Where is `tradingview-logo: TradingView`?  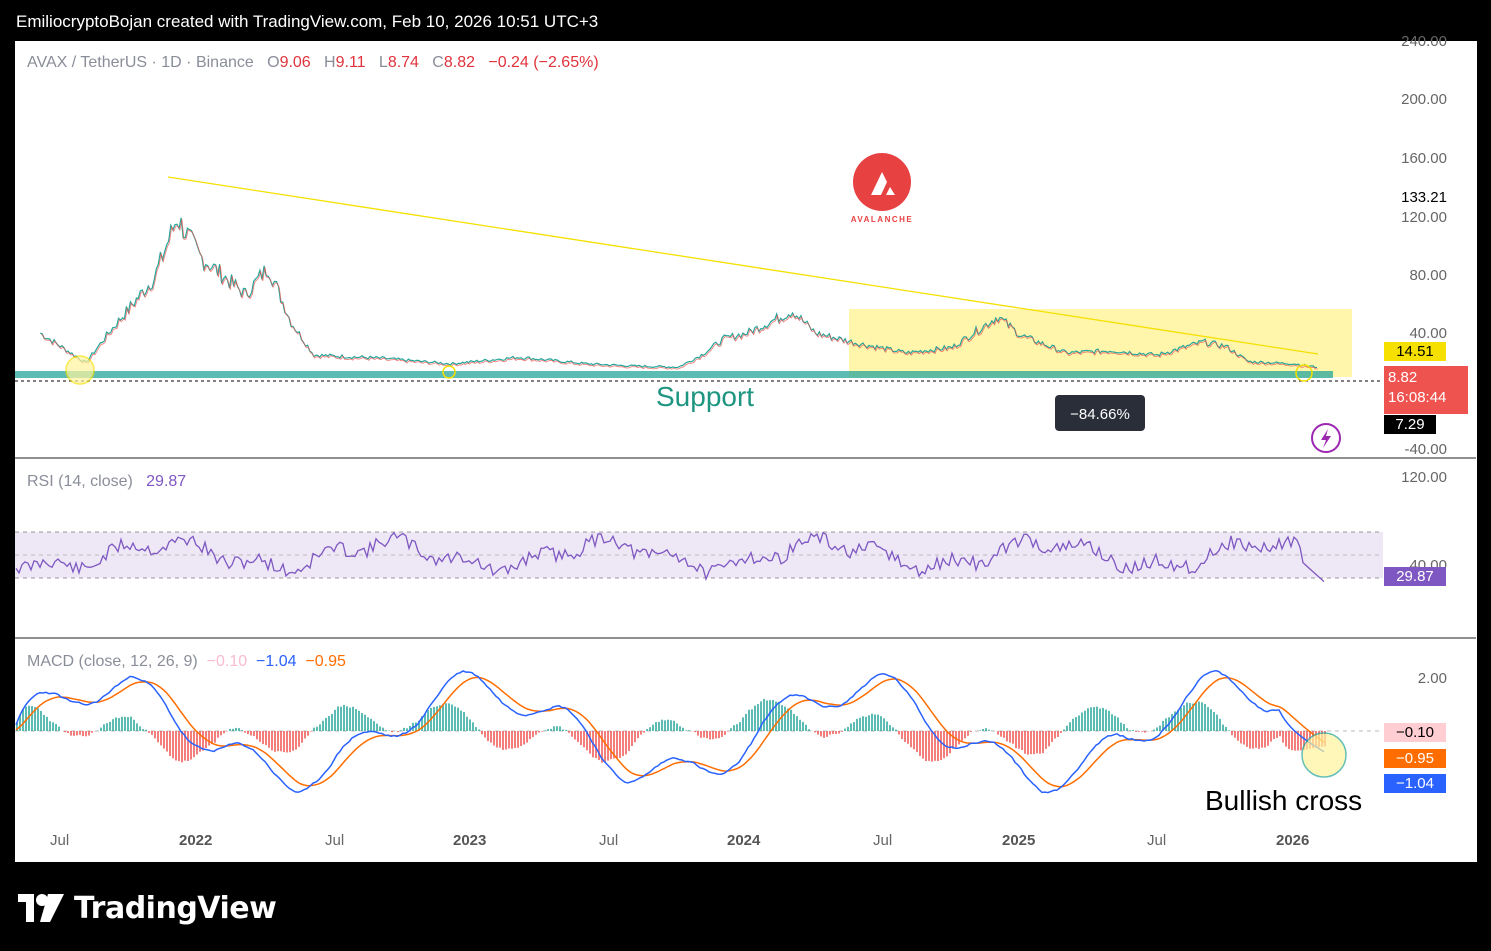 tradingview-logo: TradingView is located at coordinates (147, 908).